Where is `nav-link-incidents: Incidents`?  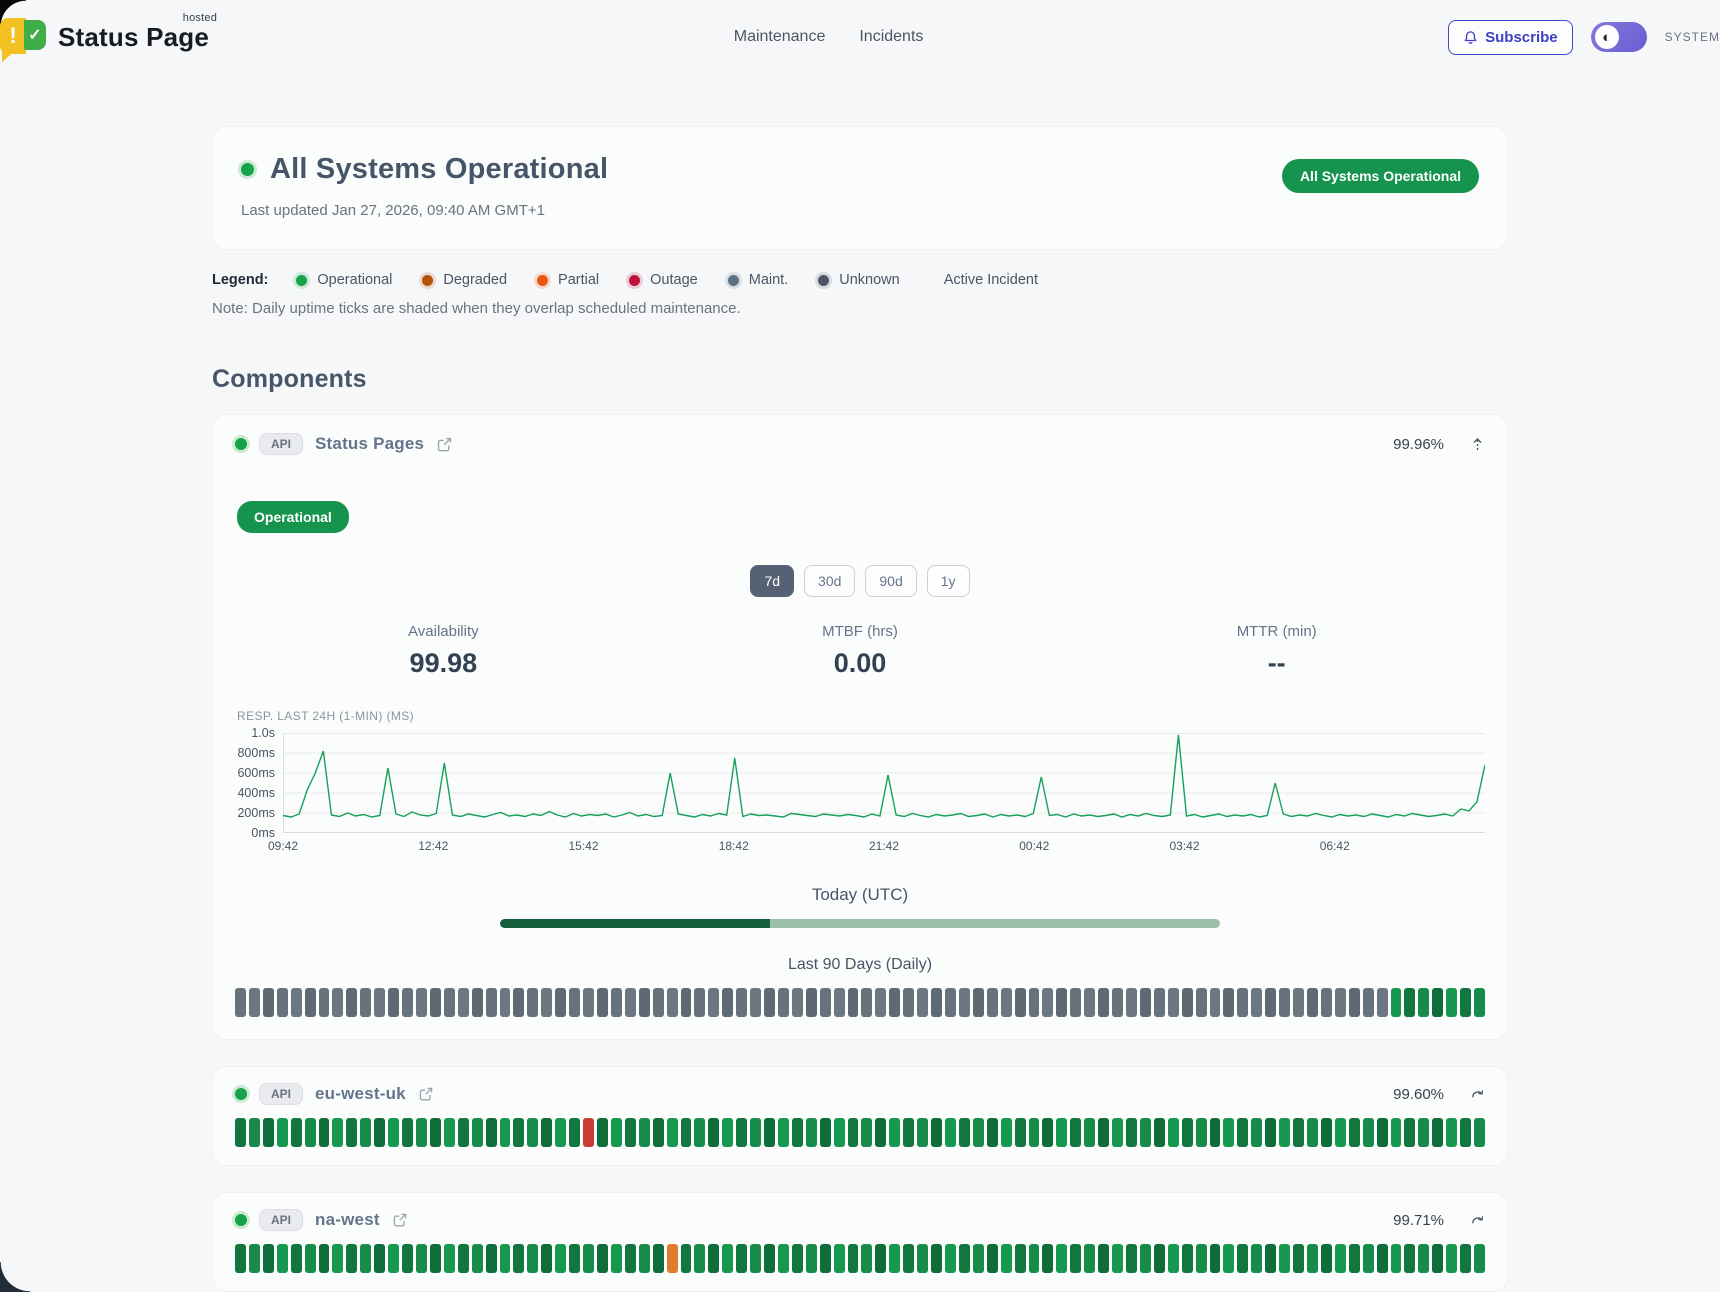
nav-link-incidents: Incidents is located at coordinates (891, 36).